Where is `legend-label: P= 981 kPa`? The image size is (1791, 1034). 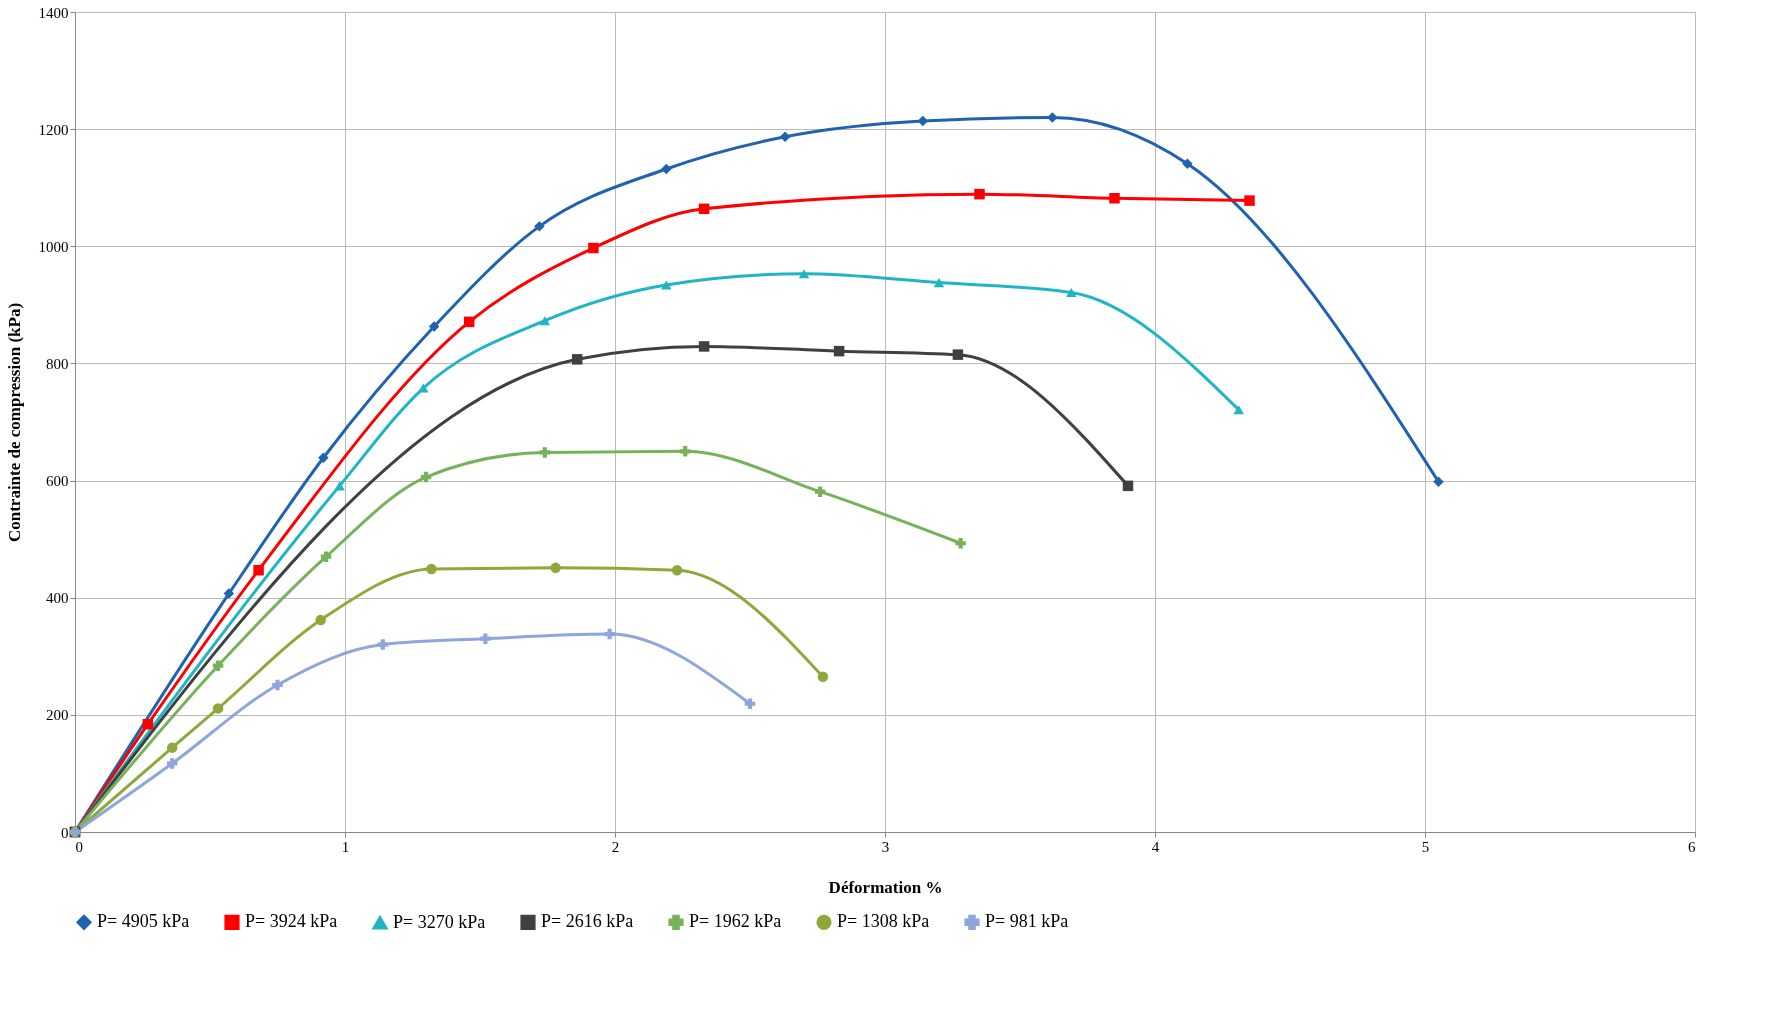 legend-label: P= 981 kPa is located at coordinates (1027, 921).